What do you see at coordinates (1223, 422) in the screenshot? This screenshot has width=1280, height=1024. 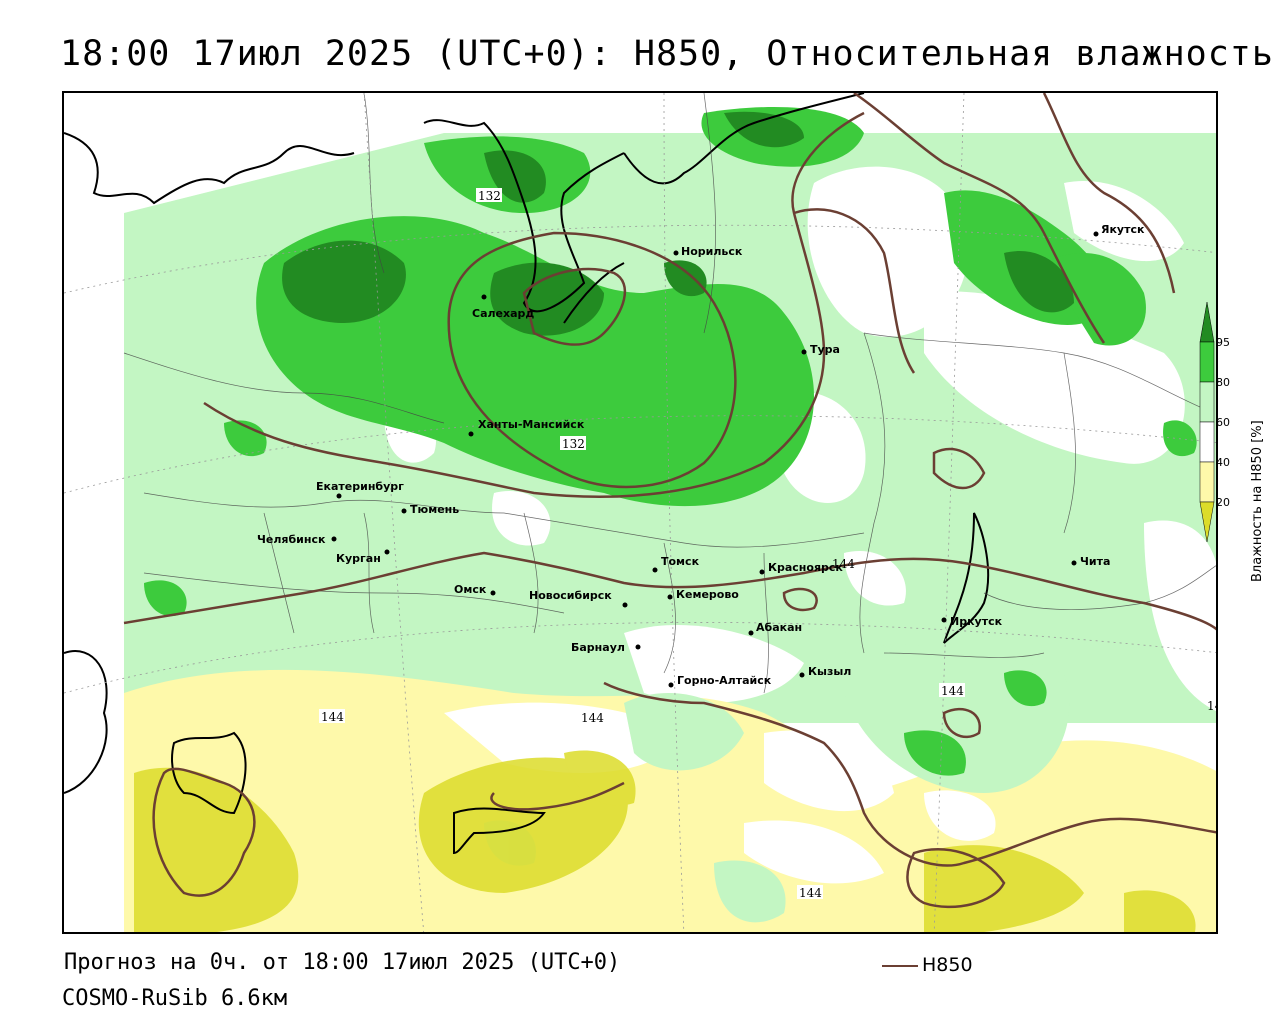 I see `colorbar-tick: 60` at bounding box center [1223, 422].